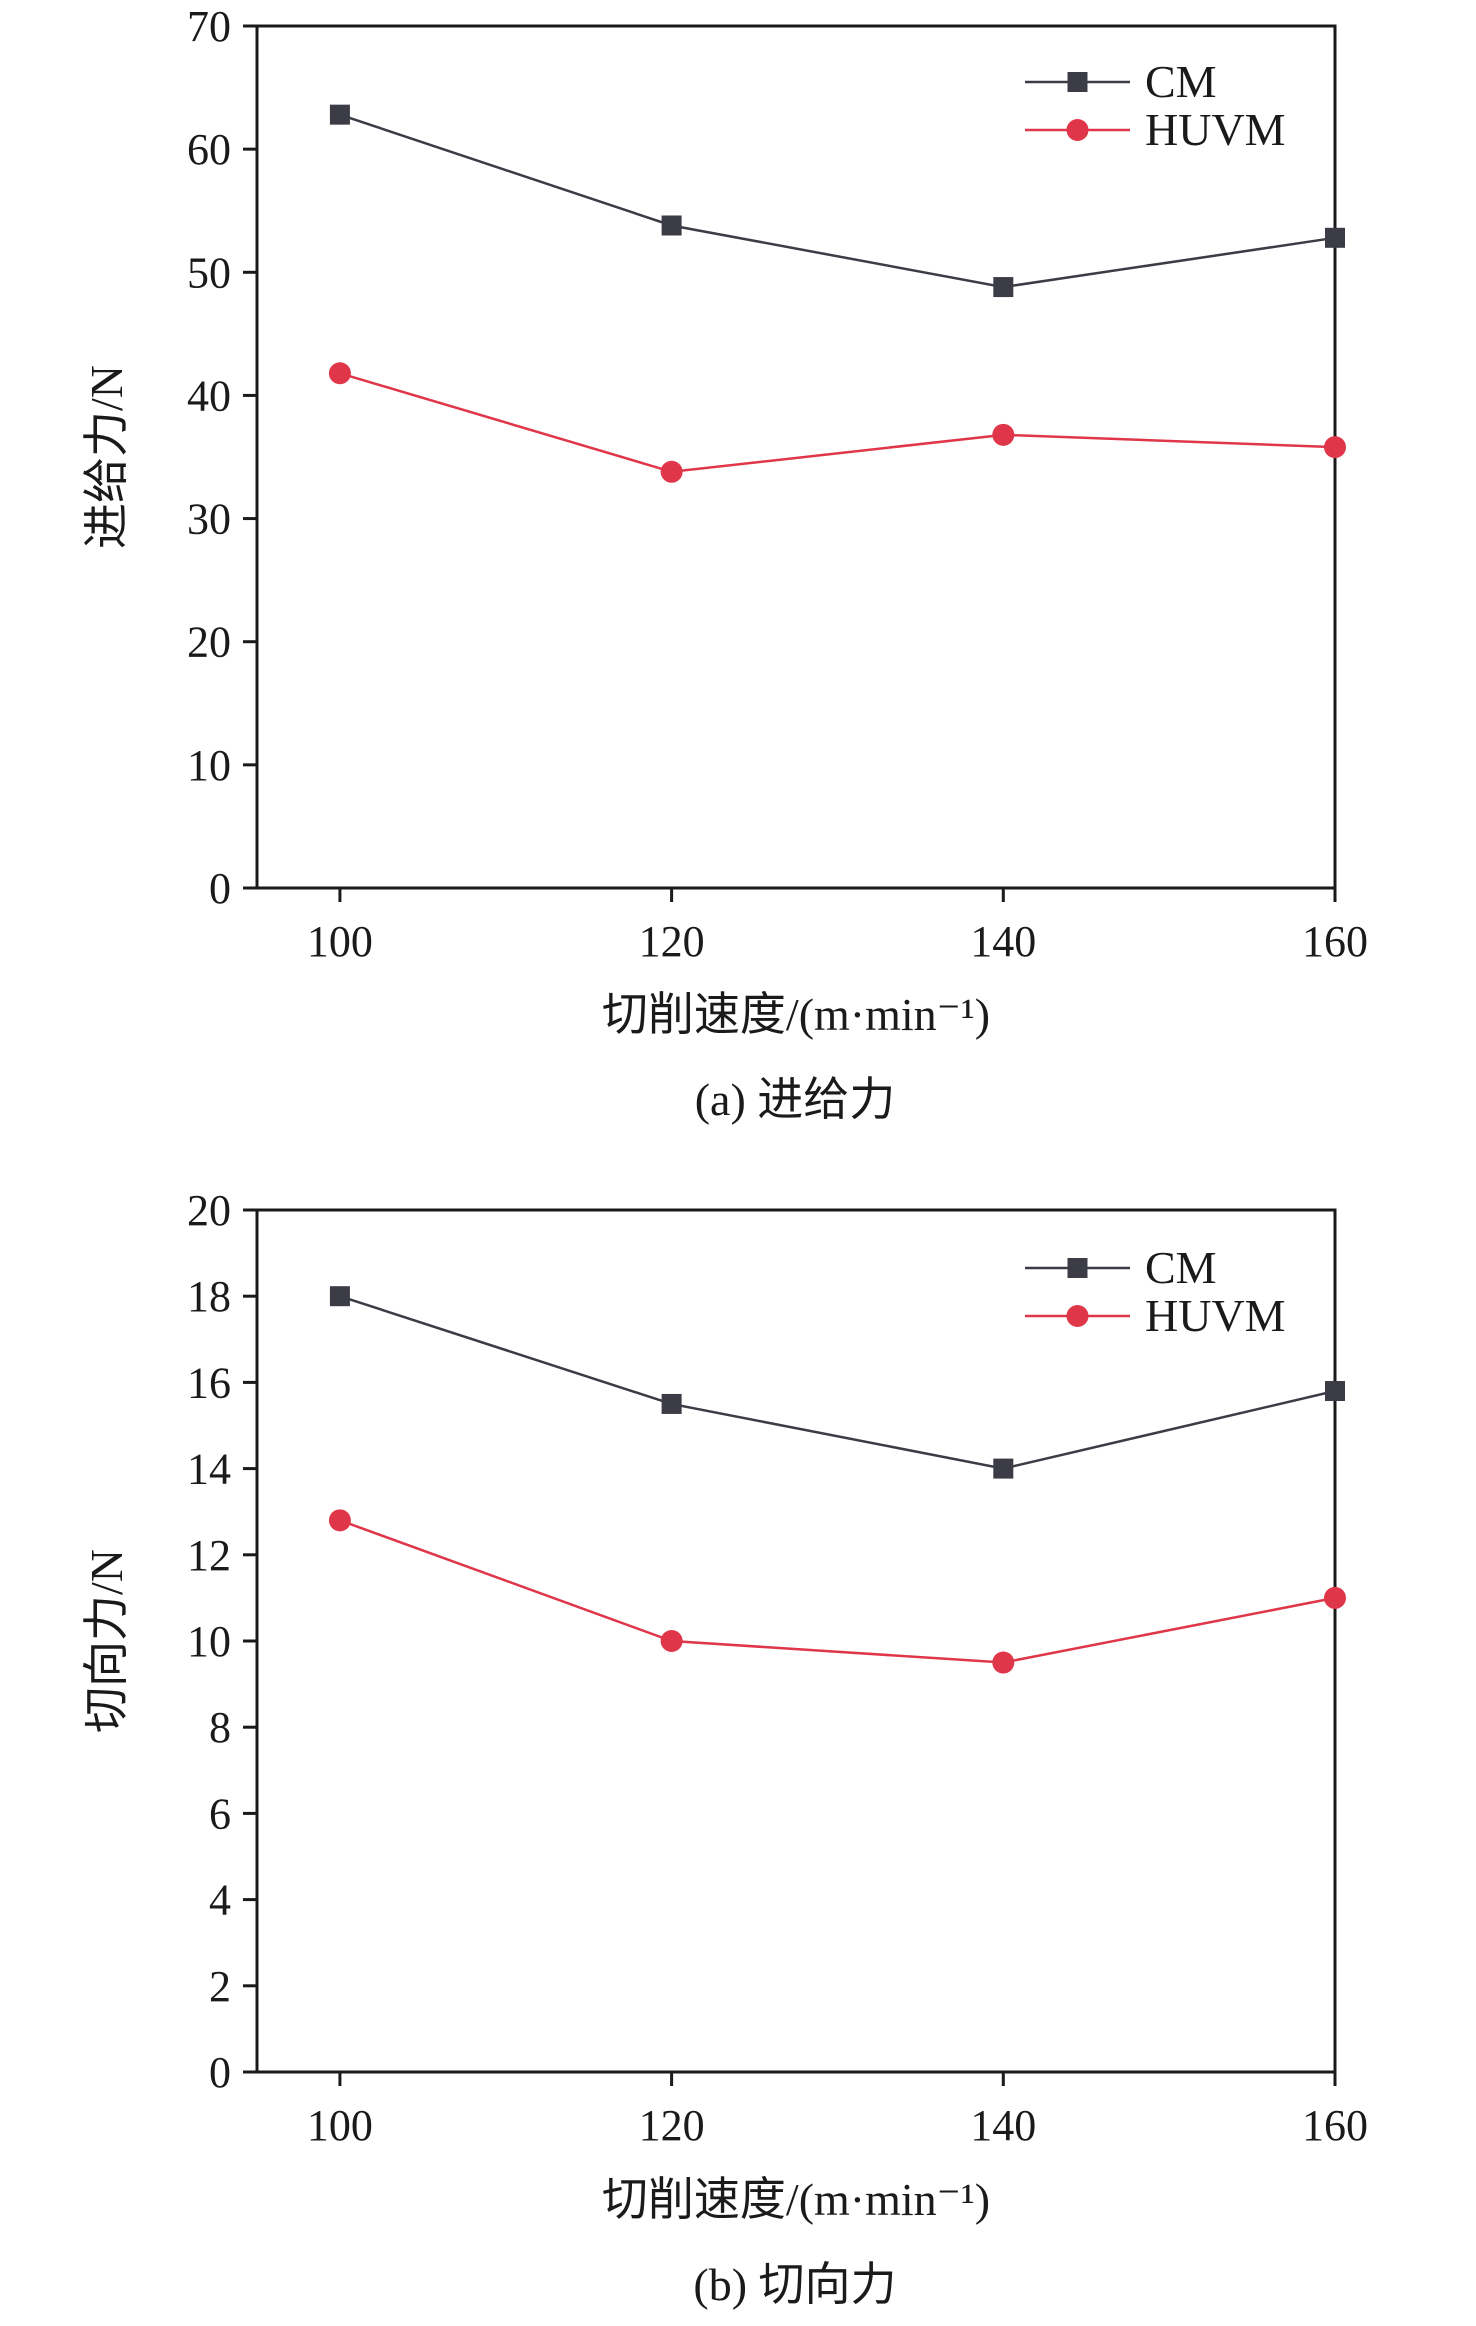  What do you see at coordinates (106, 1641) in the screenshot?
I see `y-axis-label: 切向力/N` at bounding box center [106, 1641].